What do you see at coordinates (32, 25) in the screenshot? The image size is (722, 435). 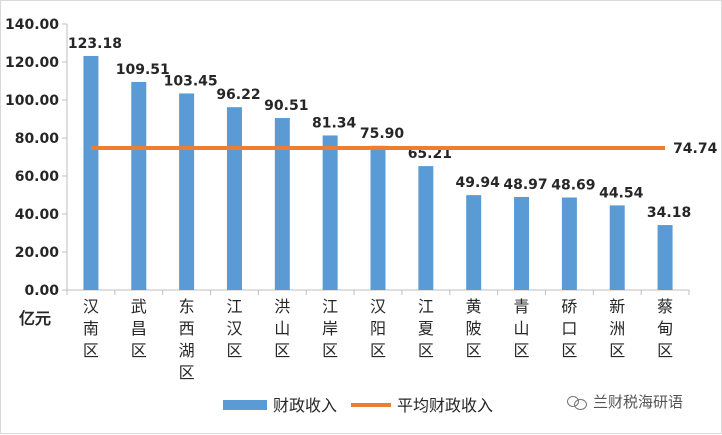 I see `y-tick-label: 140.00` at bounding box center [32, 25].